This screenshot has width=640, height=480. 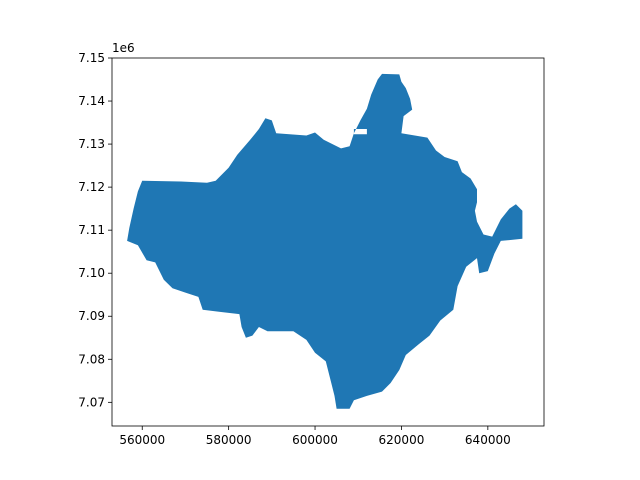 What do you see at coordinates (229, 440) in the screenshot?
I see `x-tick-label: 580000` at bounding box center [229, 440].